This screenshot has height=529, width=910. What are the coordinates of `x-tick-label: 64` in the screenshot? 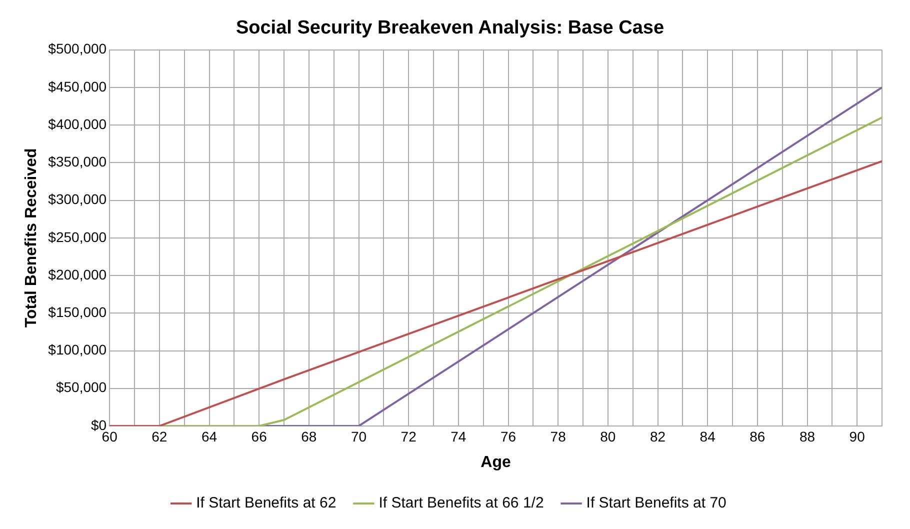 It's located at (209, 436).